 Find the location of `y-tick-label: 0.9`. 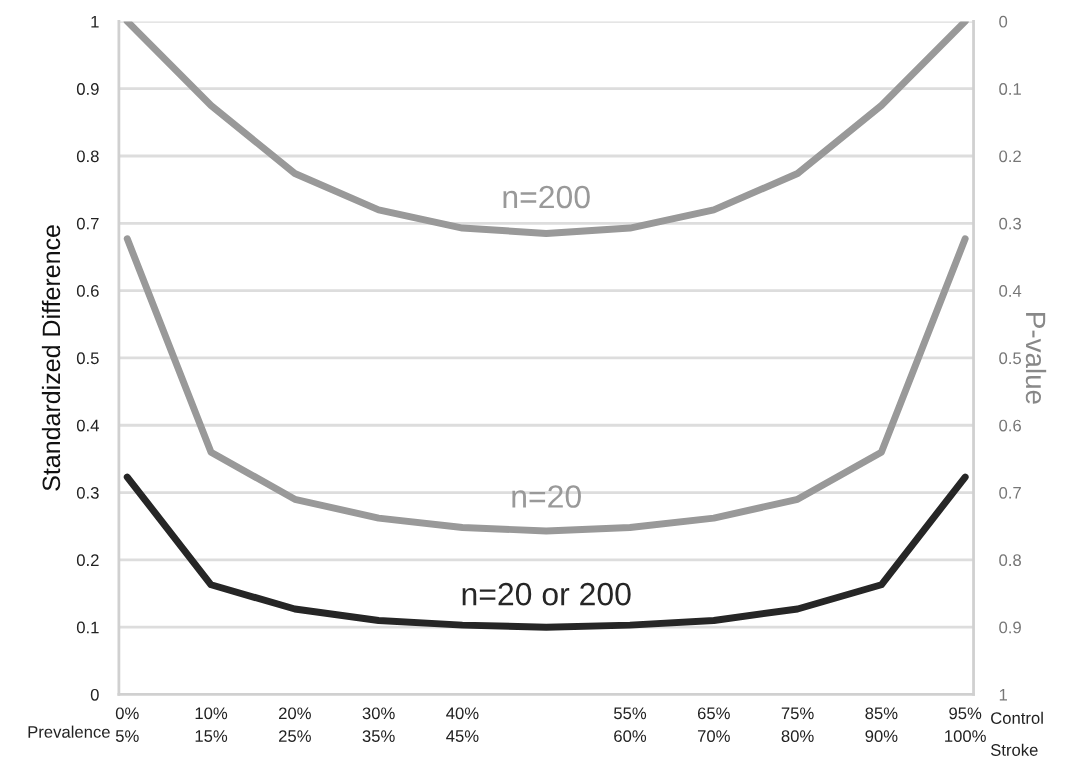

y-tick-label: 0.9 is located at coordinates (87, 89).